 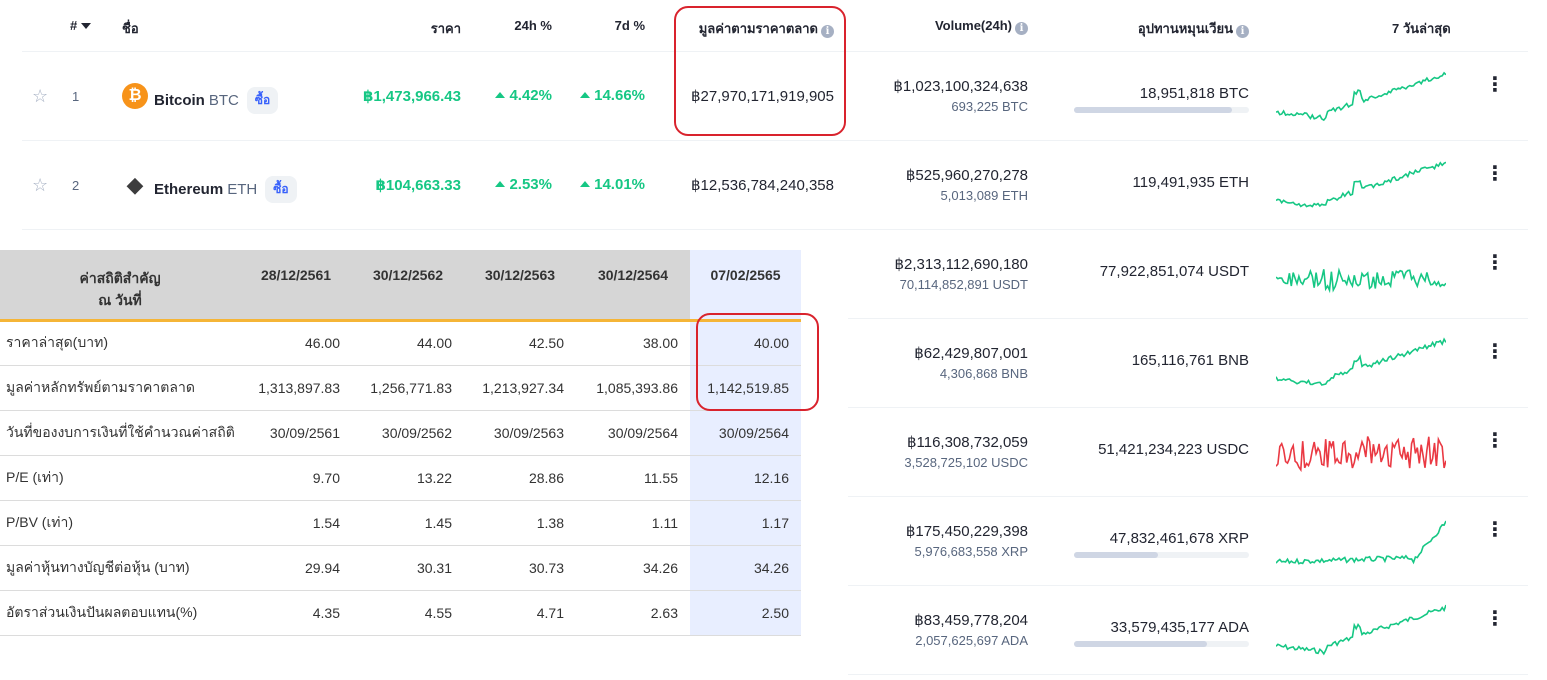 I want to click on circulating-supply: 119,491,935 ETH, so click(x=1190, y=182).